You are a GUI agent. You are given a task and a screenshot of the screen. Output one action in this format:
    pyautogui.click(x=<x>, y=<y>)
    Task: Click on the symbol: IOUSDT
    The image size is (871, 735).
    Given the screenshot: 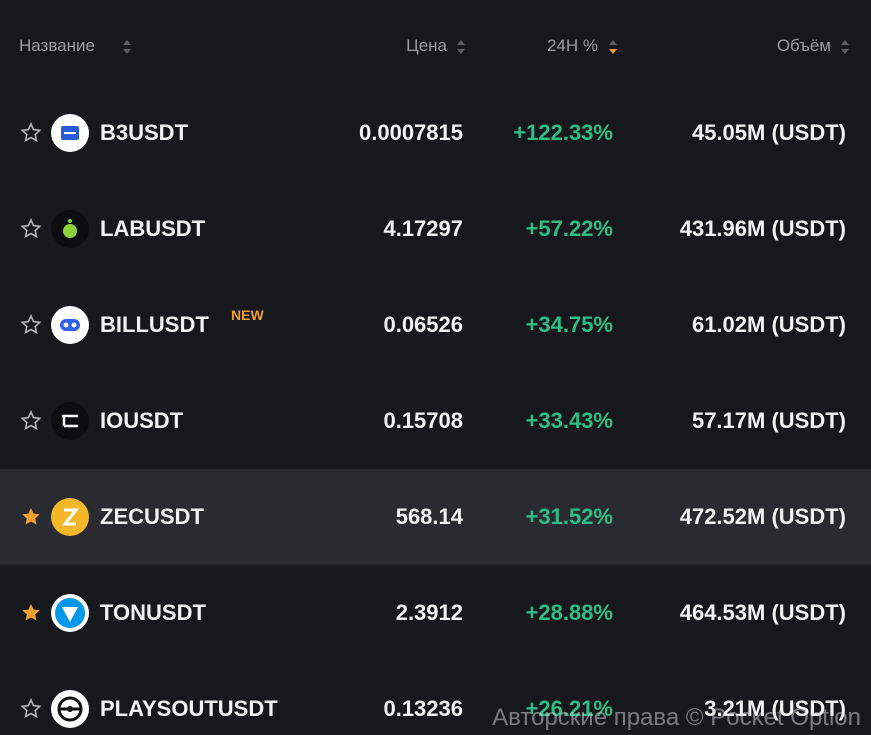 What is the action you would take?
    pyautogui.click(x=142, y=420)
    